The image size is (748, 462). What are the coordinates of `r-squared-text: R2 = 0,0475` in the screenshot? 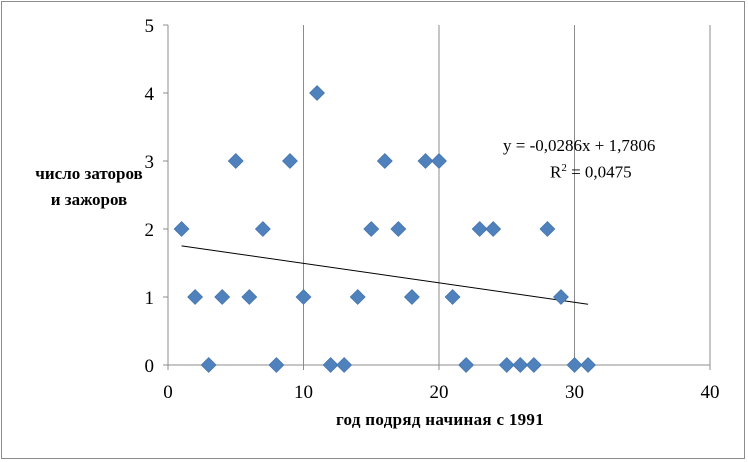 It's located at (605, 170).